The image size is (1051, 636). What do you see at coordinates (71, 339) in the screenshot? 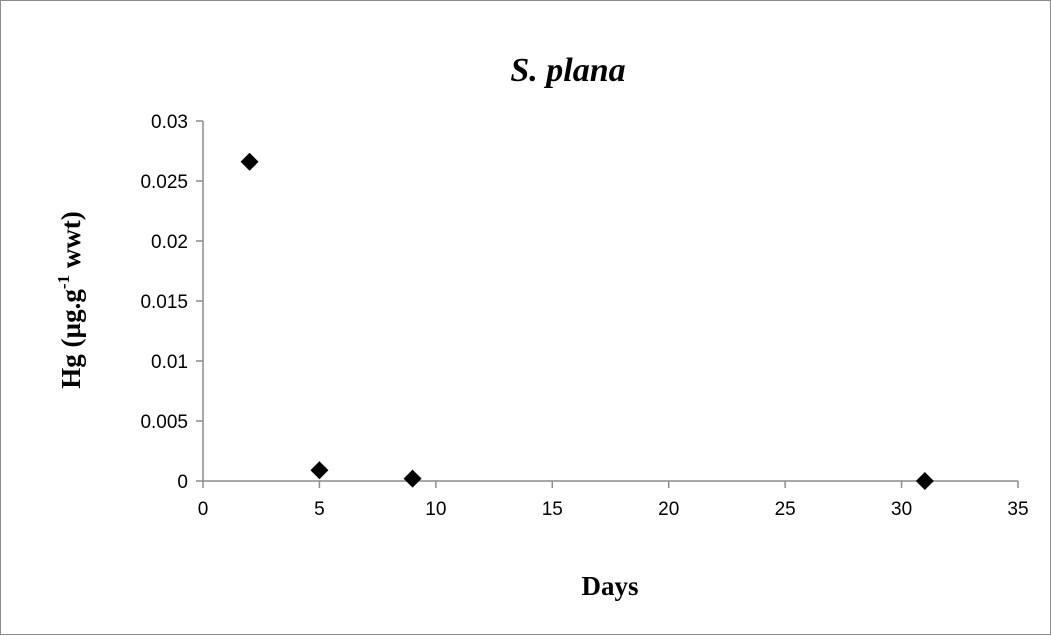
I see `y-axis-title-main: Hg (µg.g` at bounding box center [71, 339].